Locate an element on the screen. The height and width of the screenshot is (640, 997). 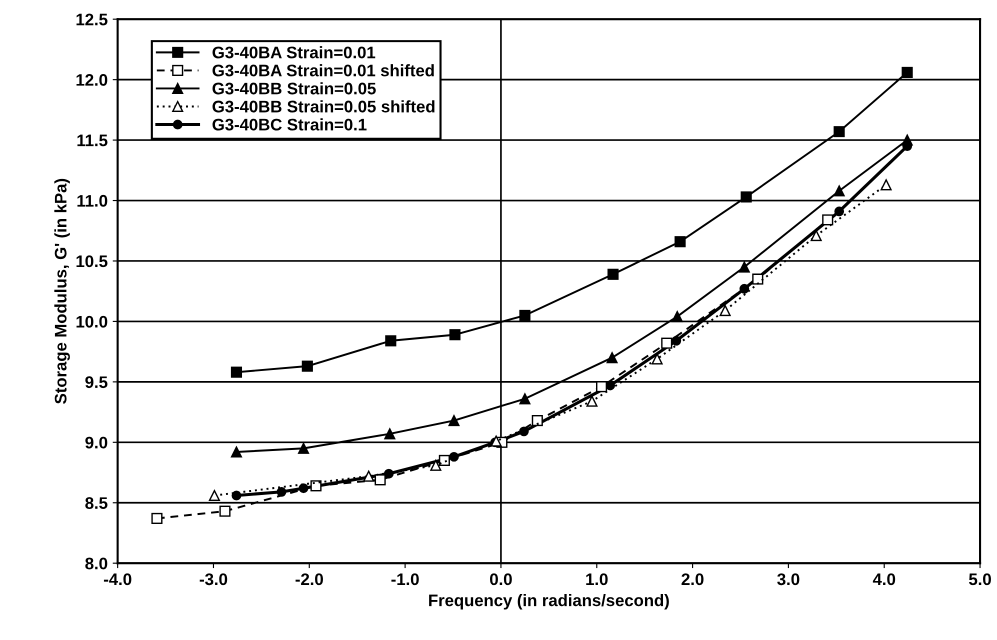
legend-label: G3-40BA Strain=0.01 is located at coordinates (294, 52).